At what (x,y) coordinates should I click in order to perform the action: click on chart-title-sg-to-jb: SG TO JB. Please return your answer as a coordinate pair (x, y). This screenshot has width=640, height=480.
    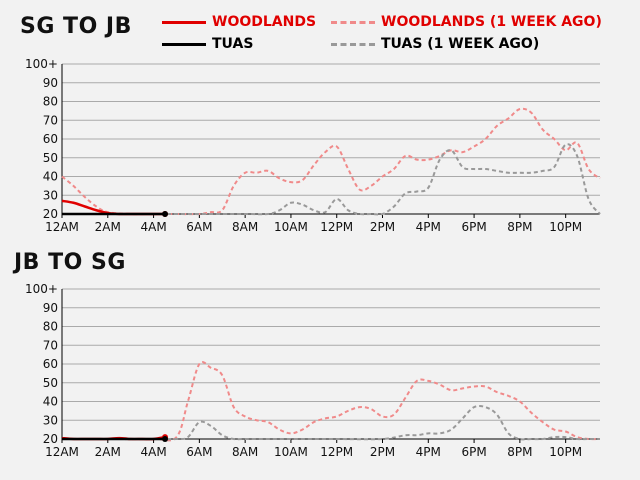
    Looking at the image, I should click on (76, 26).